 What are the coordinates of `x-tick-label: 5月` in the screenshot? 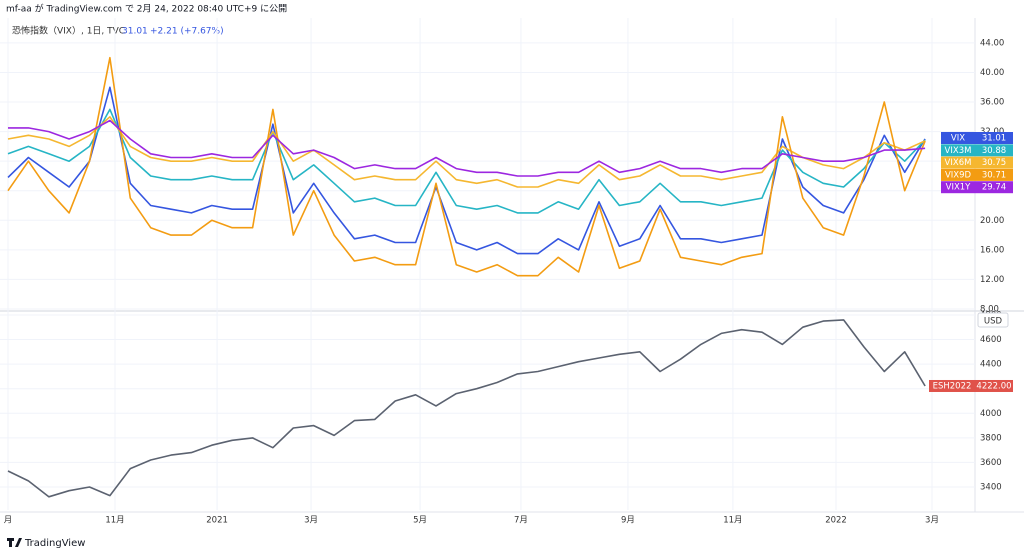 It's located at (420, 521).